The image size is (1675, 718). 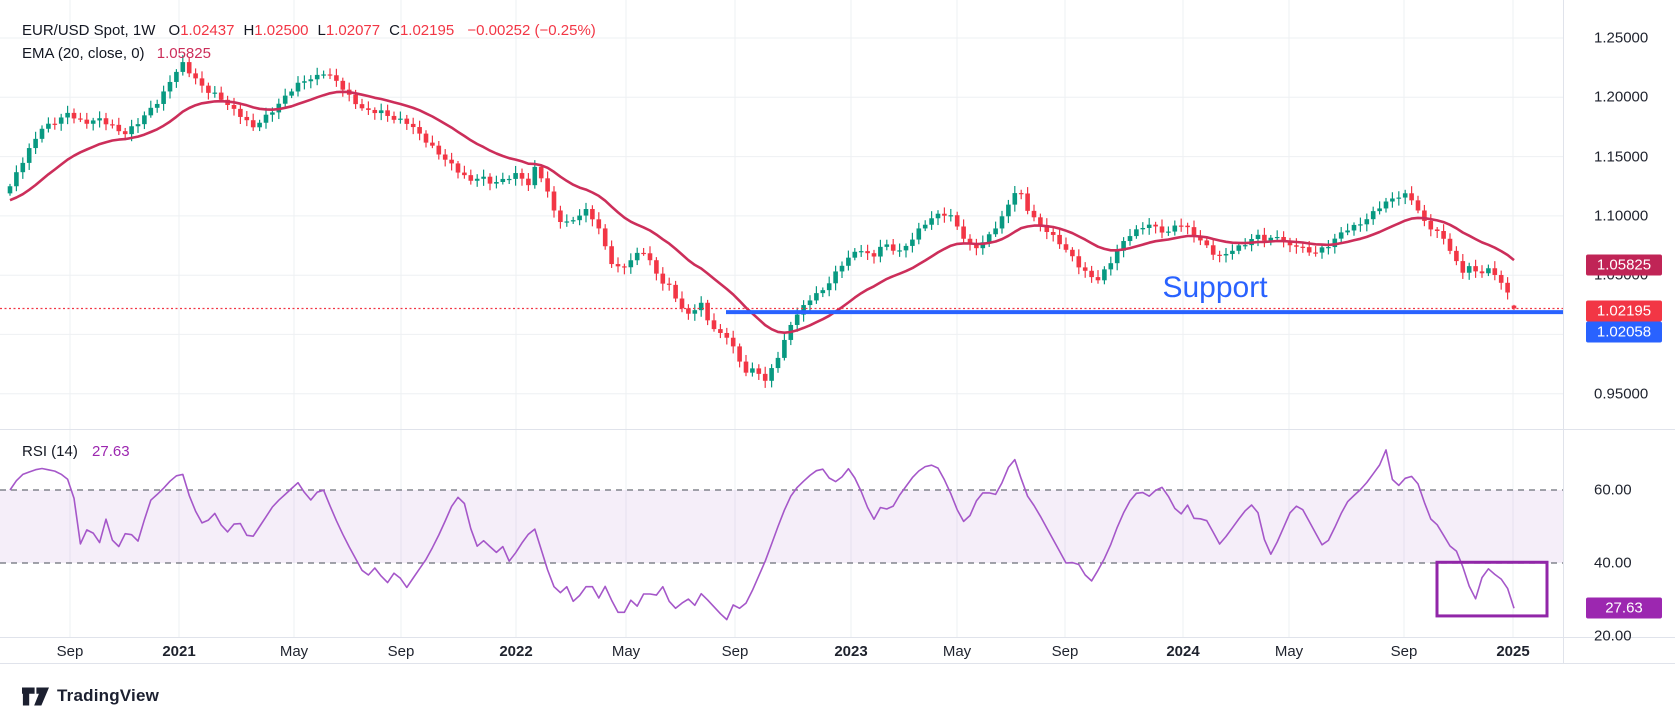 I want to click on rsi-header: RSI (14) 27.63, so click(x=76, y=451).